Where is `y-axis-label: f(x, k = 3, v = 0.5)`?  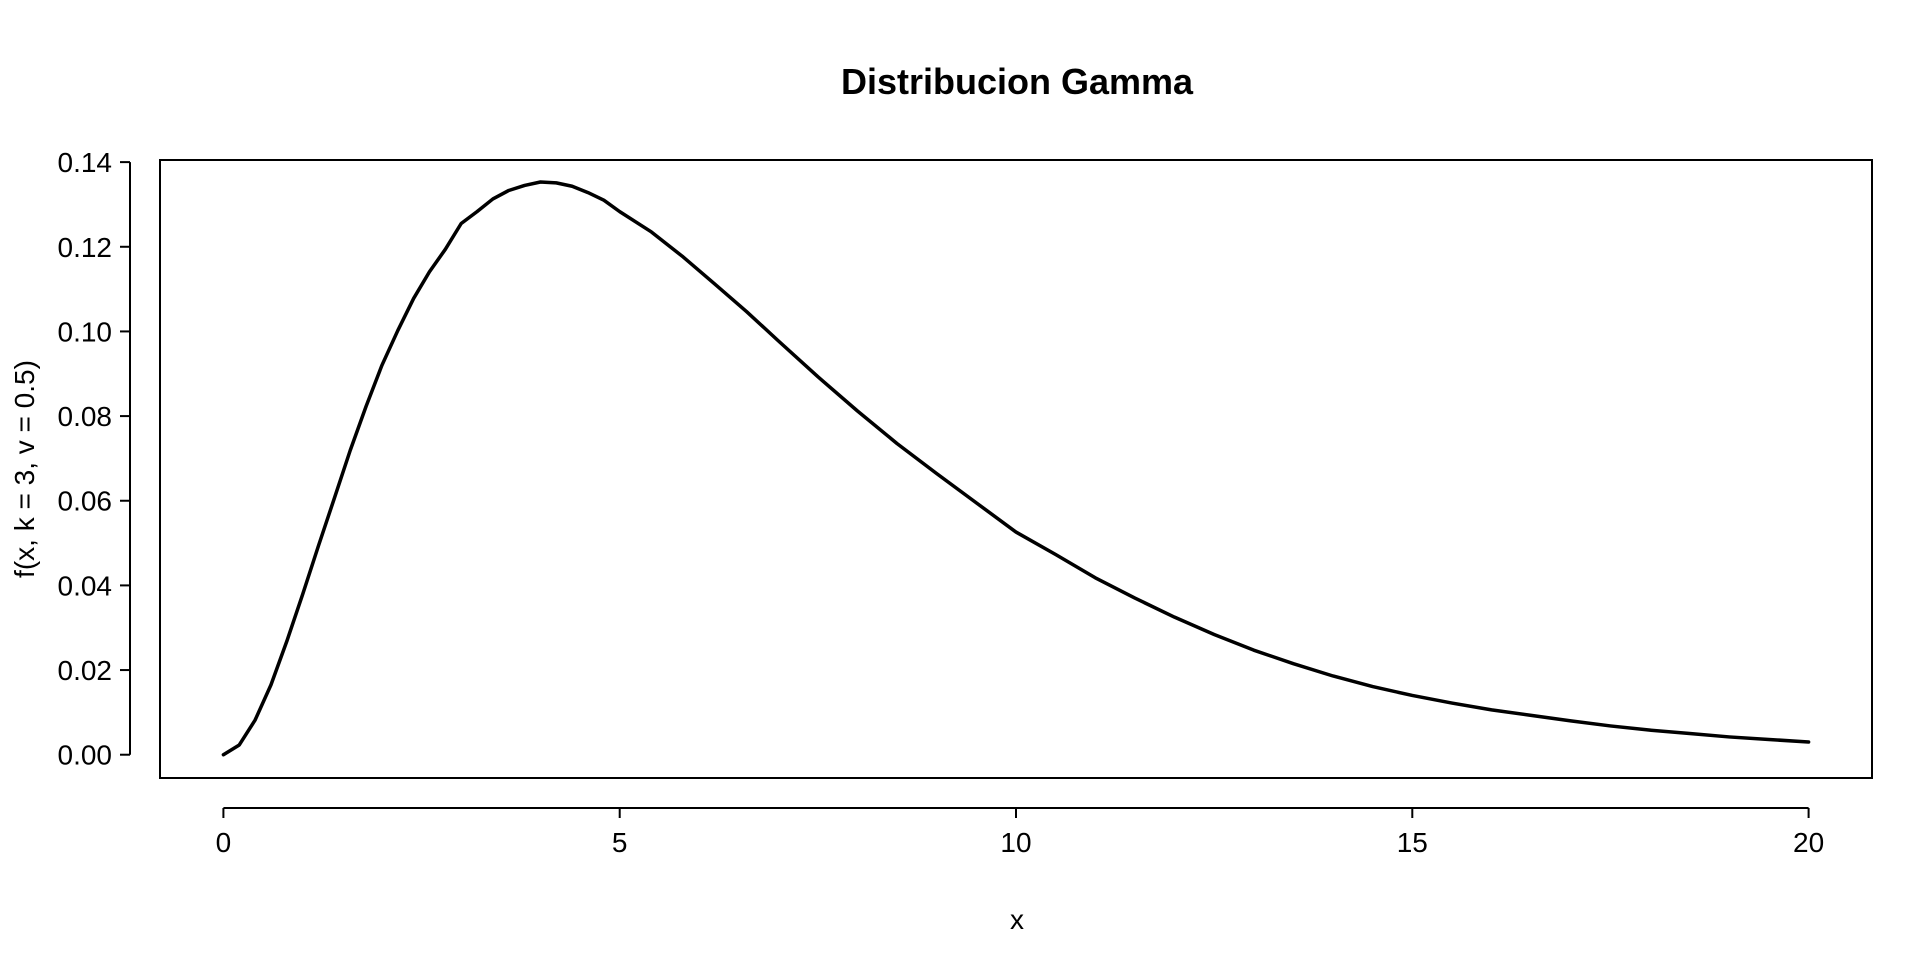
y-axis-label: f(x, k = 3, v = 0.5) is located at coordinates (24, 469).